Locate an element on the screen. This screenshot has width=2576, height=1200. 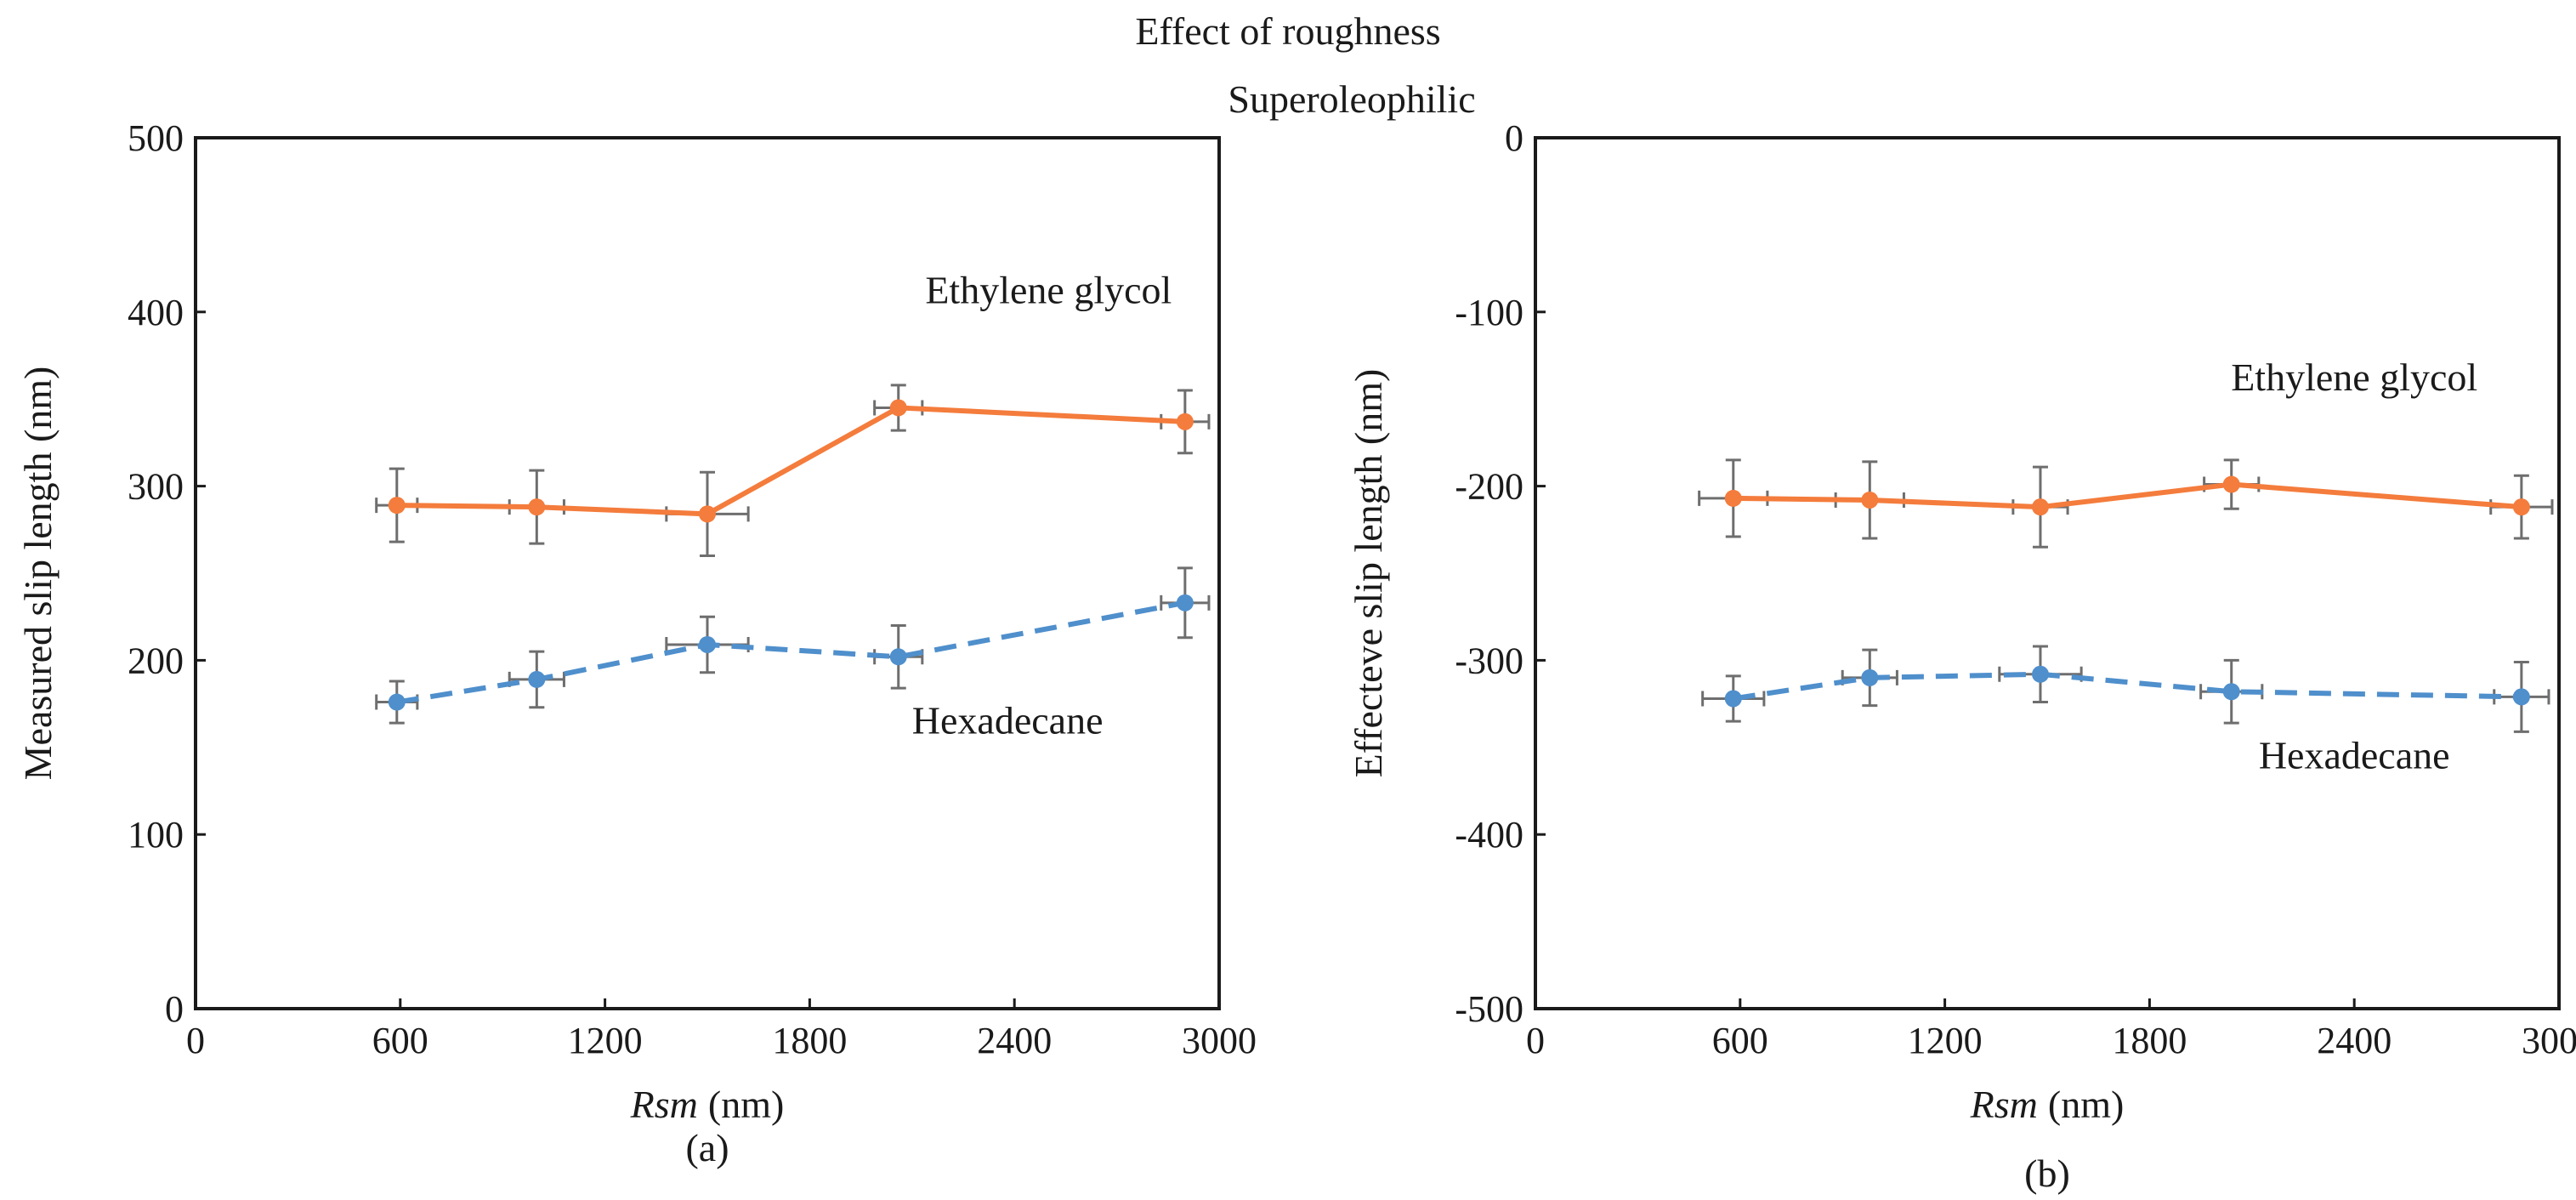
y-tick-label: 500 is located at coordinates (156, 138).